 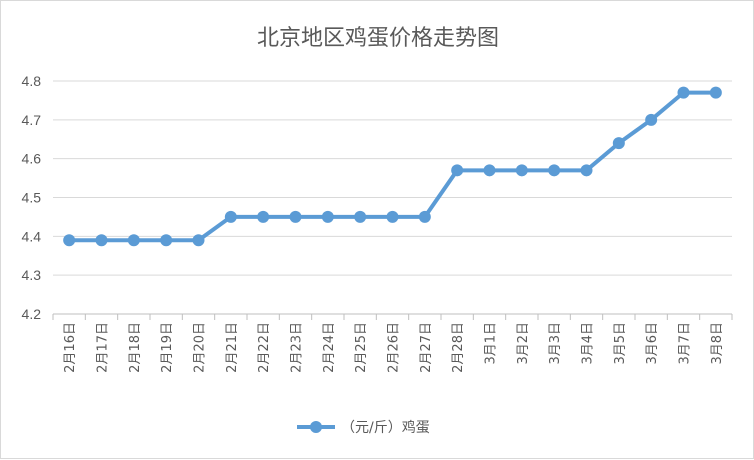 I want to click on x-tick-label: 2月25日, so click(x=361, y=347).